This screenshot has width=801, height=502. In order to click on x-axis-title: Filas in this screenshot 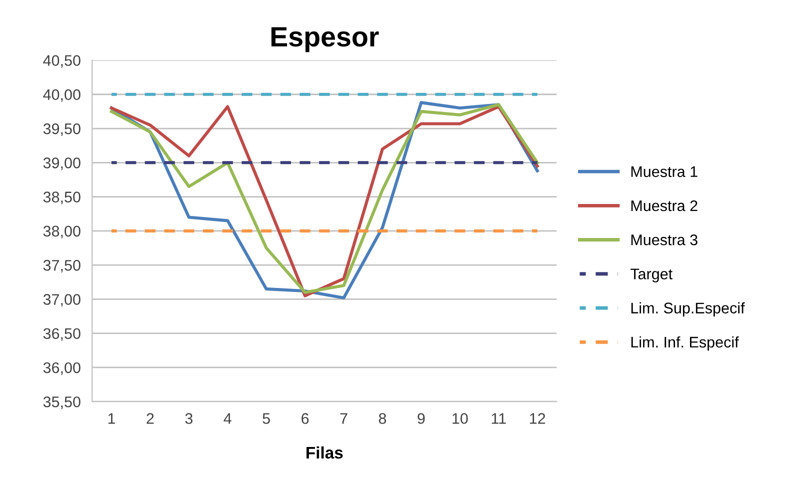, I will do `click(324, 452)`.